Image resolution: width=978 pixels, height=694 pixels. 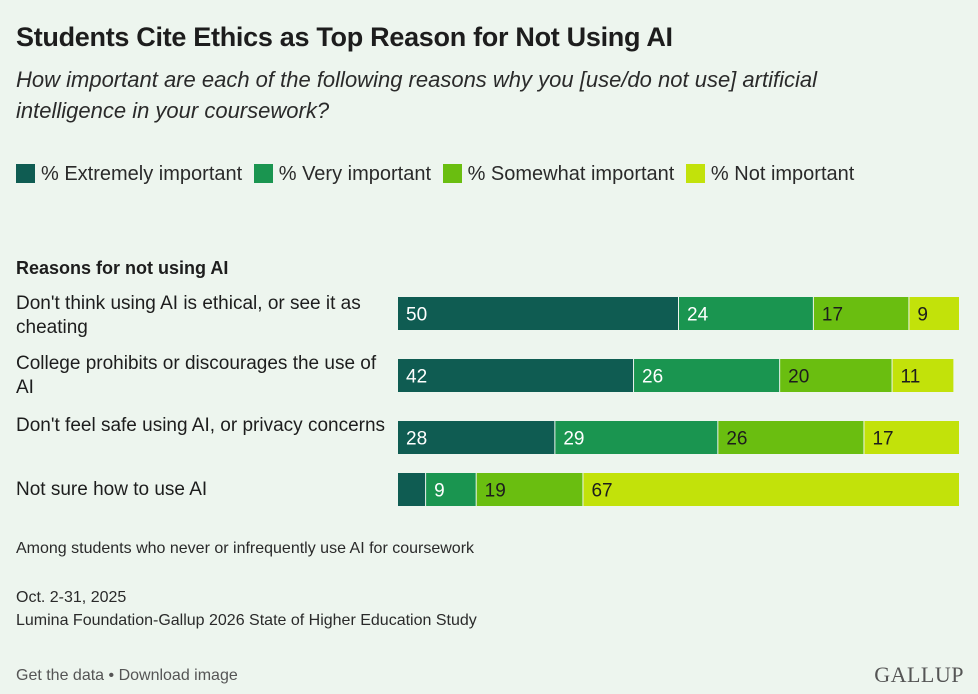 I want to click on gallup-logo: GALLUP, so click(x=919, y=674).